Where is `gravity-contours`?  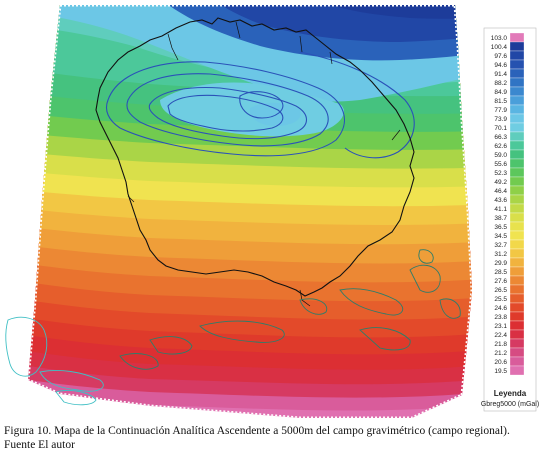
gravity-contours is located at coordinates (260, 105).